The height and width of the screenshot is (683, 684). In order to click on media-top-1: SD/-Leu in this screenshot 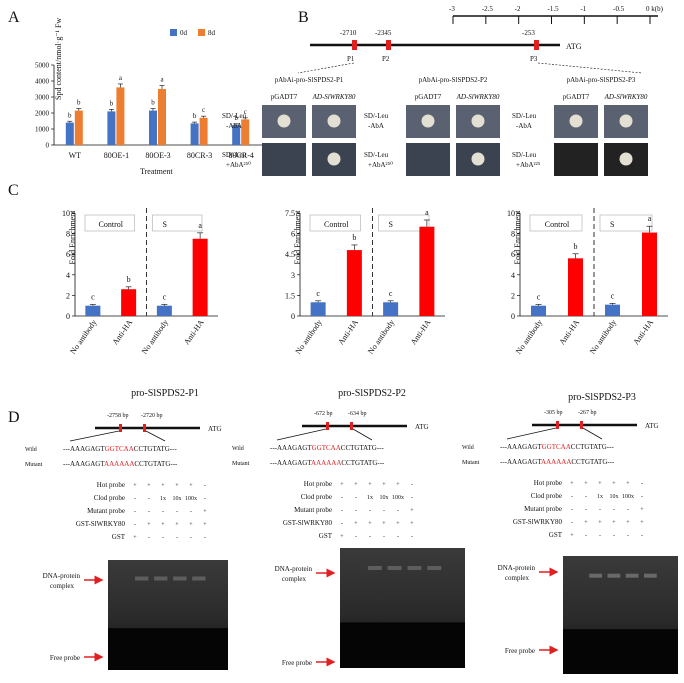, I will do `click(376, 116)`.